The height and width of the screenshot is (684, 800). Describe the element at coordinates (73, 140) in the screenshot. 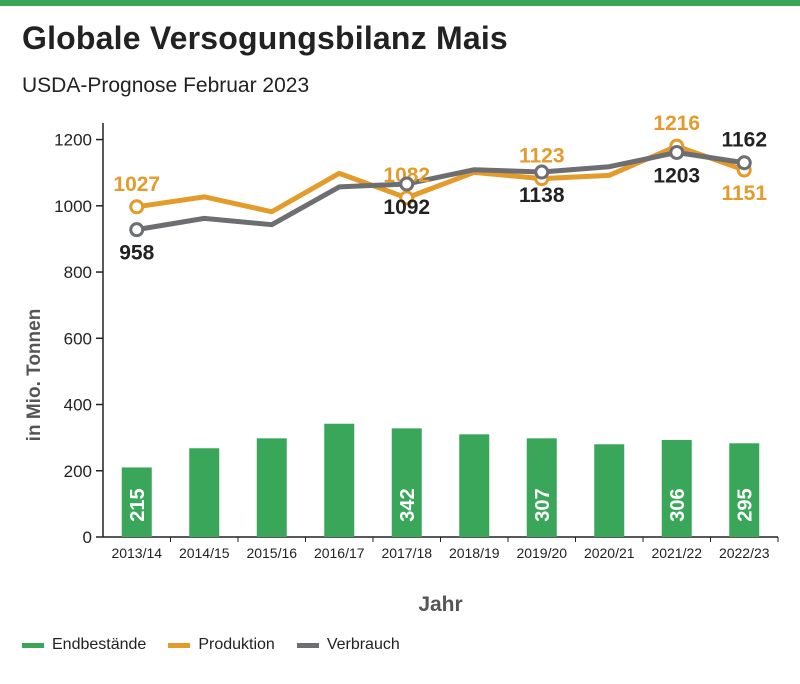

I see `y-tick-label: 1200` at that location.